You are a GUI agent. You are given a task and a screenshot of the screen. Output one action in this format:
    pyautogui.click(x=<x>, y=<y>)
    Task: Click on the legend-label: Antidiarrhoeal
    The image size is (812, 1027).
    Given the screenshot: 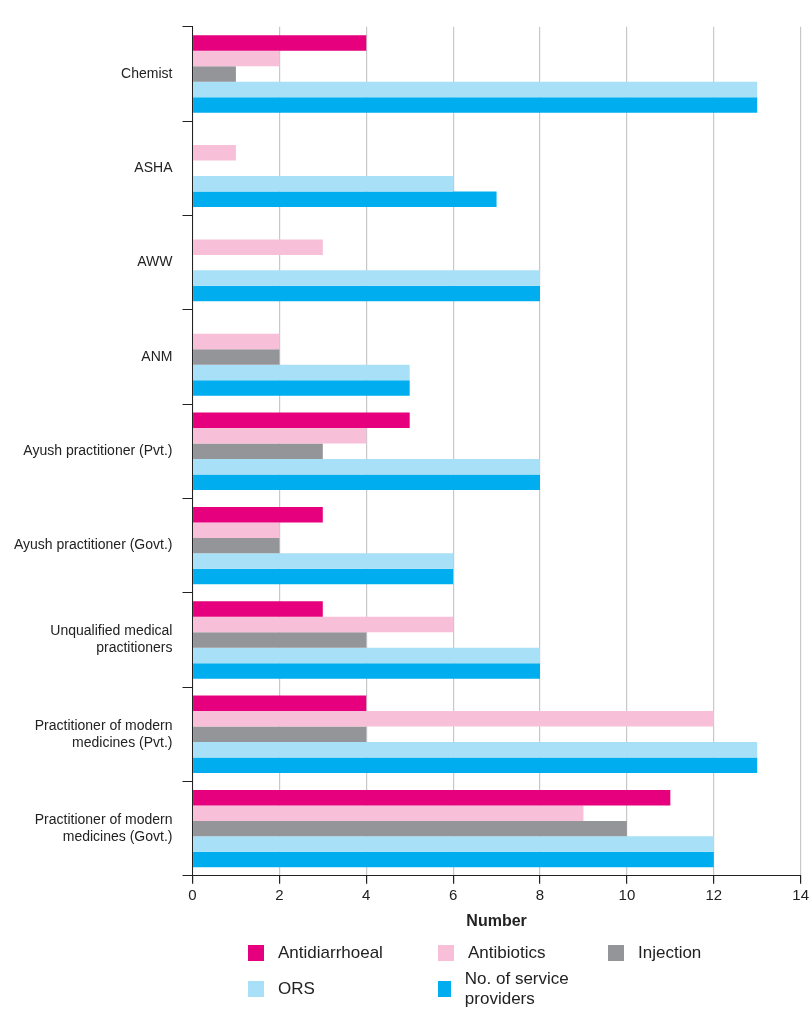 What is the action you would take?
    pyautogui.click(x=330, y=953)
    